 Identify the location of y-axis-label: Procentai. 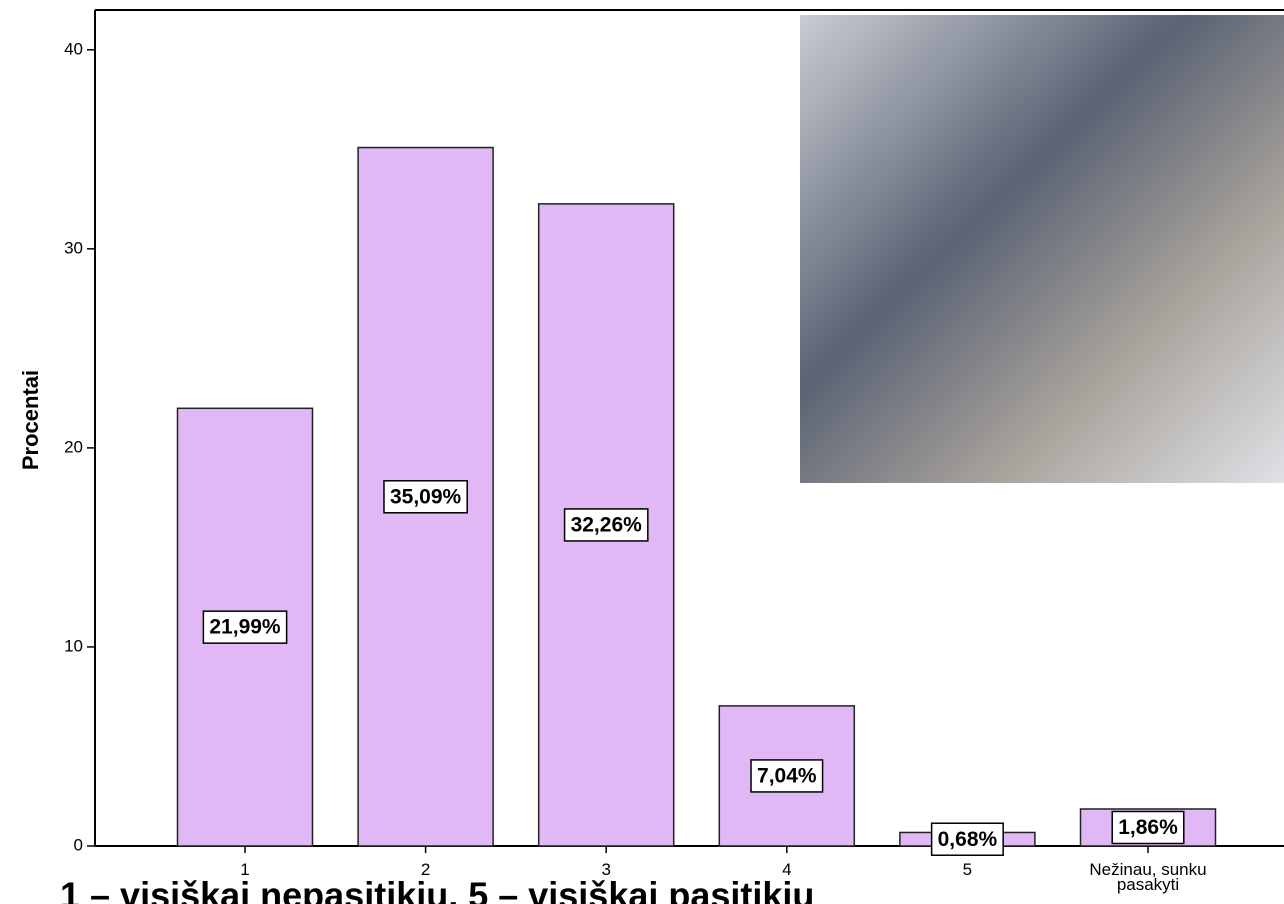
(30, 420).